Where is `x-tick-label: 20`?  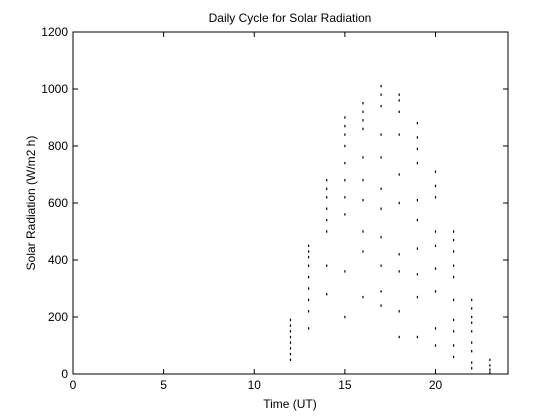 x-tick-label: 20 is located at coordinates (436, 385).